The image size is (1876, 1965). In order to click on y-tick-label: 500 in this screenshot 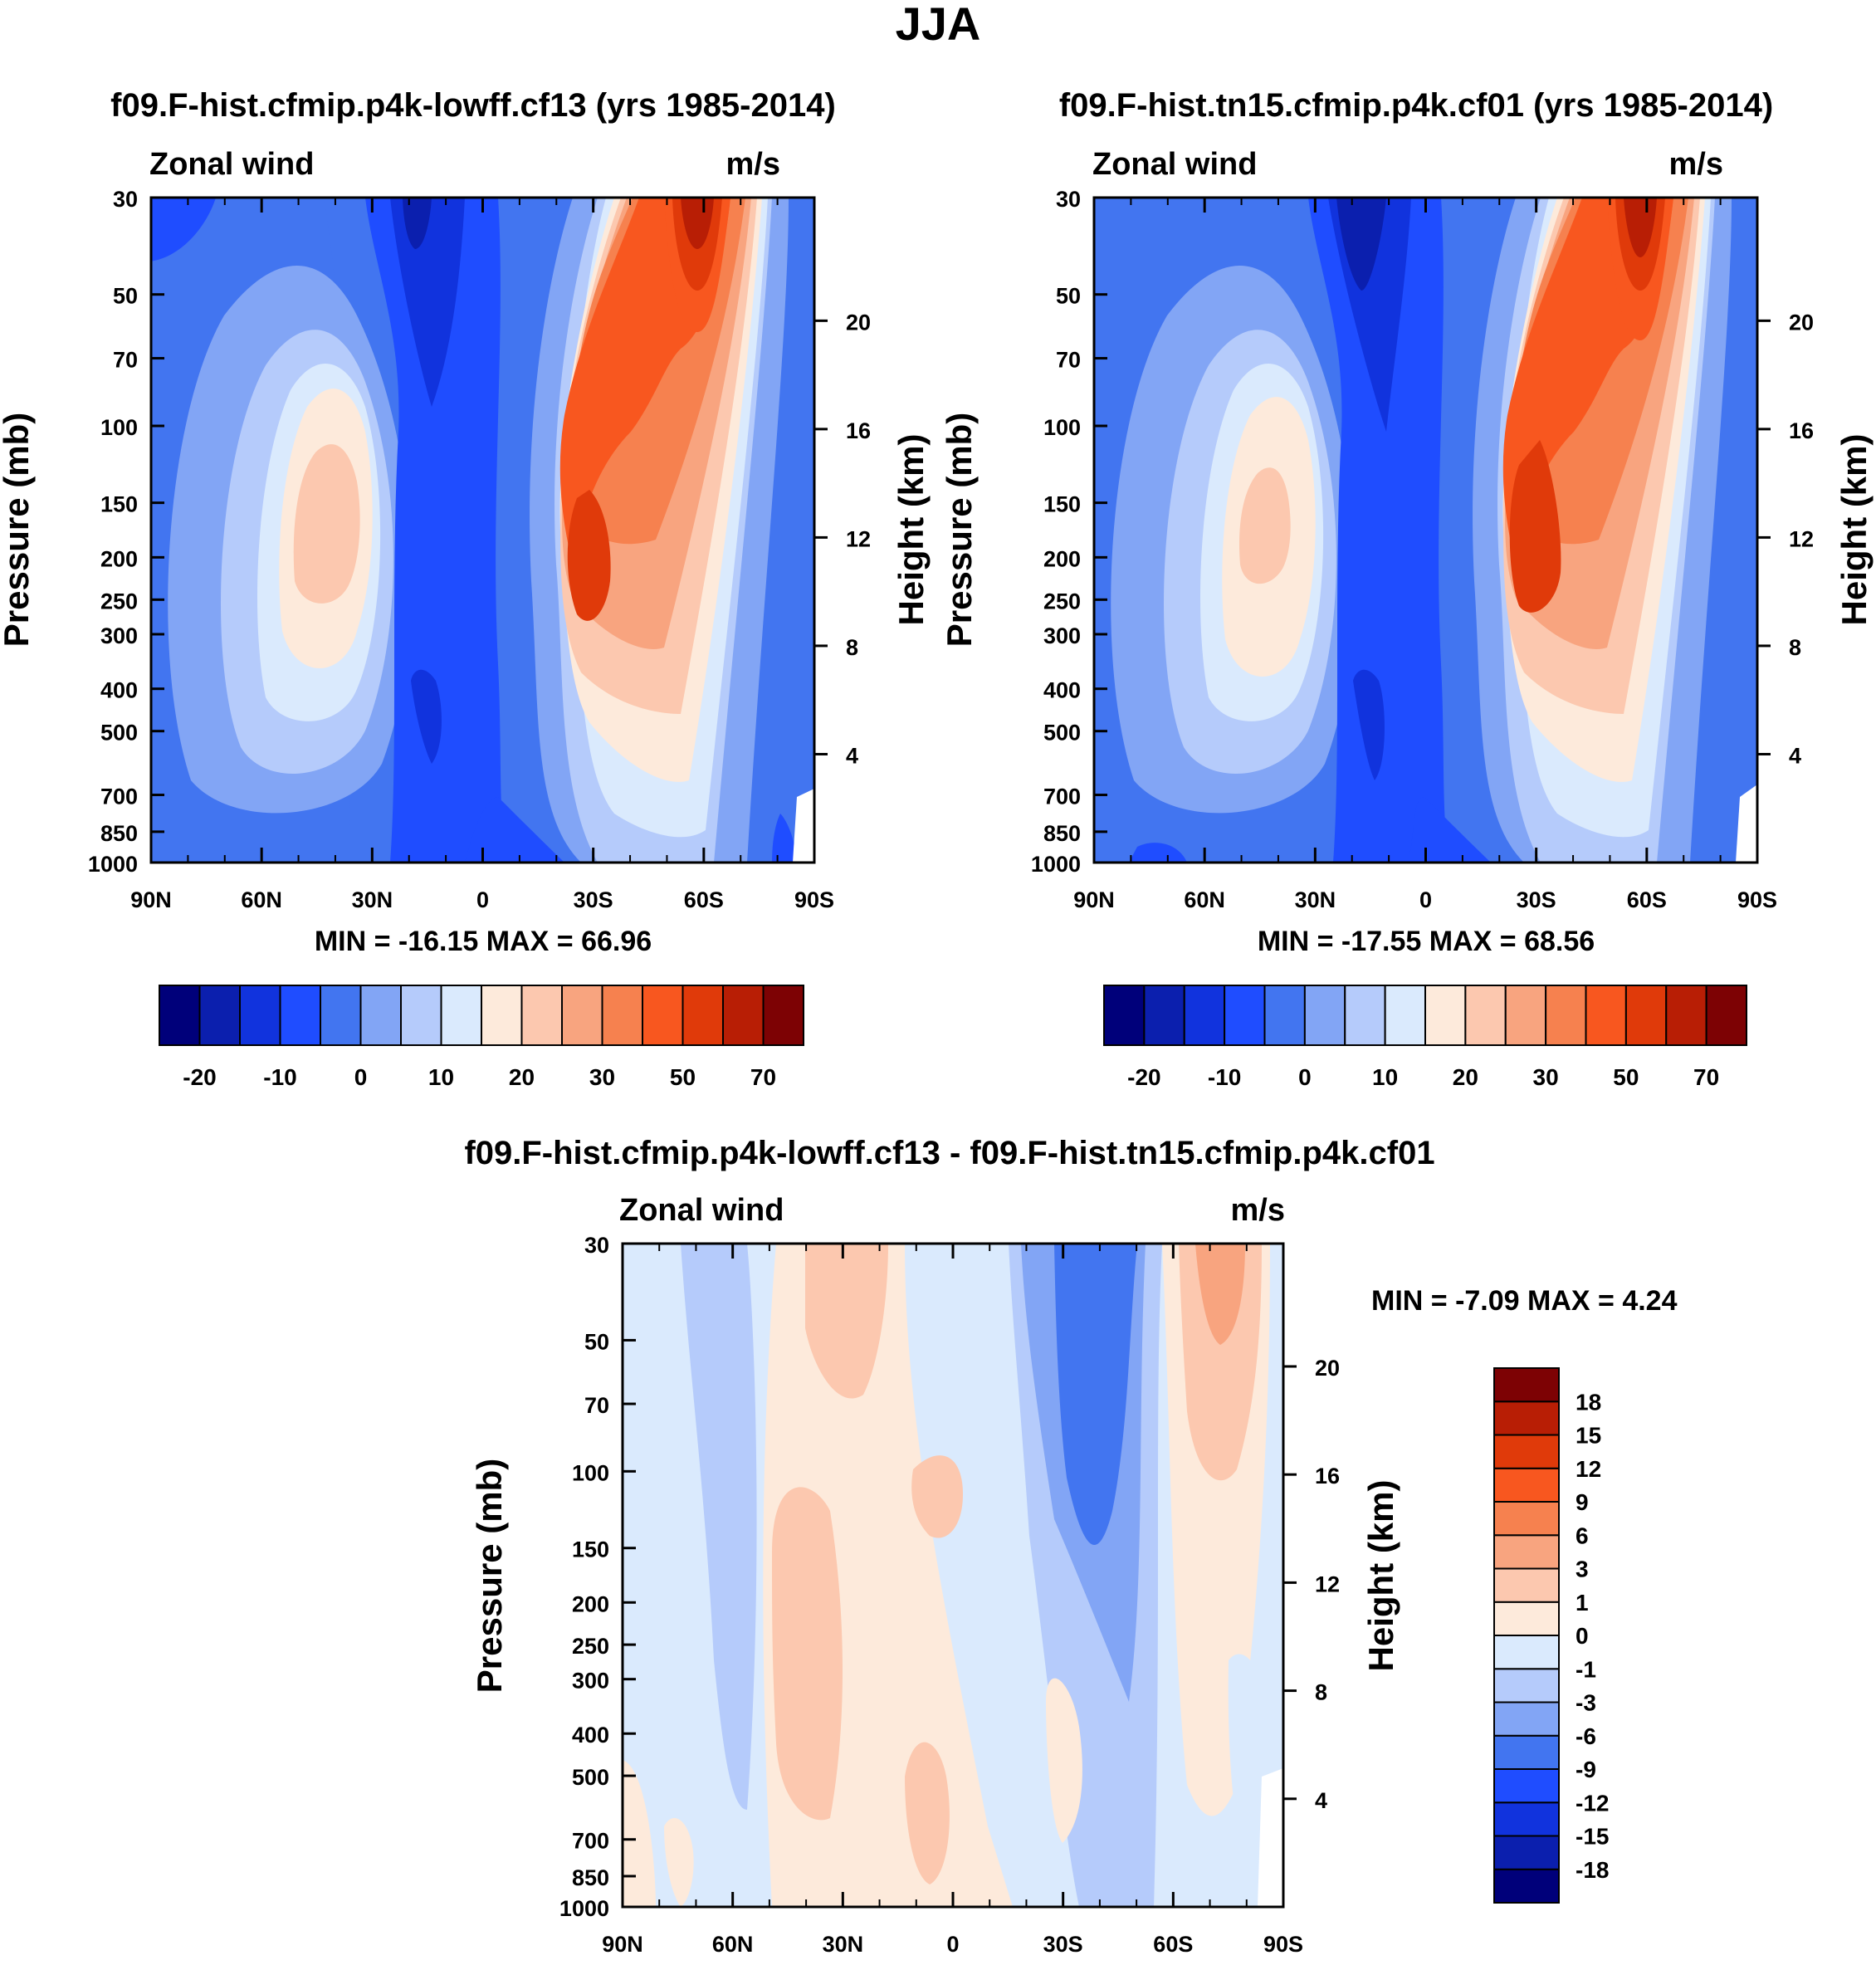, I will do `click(1062, 733)`.